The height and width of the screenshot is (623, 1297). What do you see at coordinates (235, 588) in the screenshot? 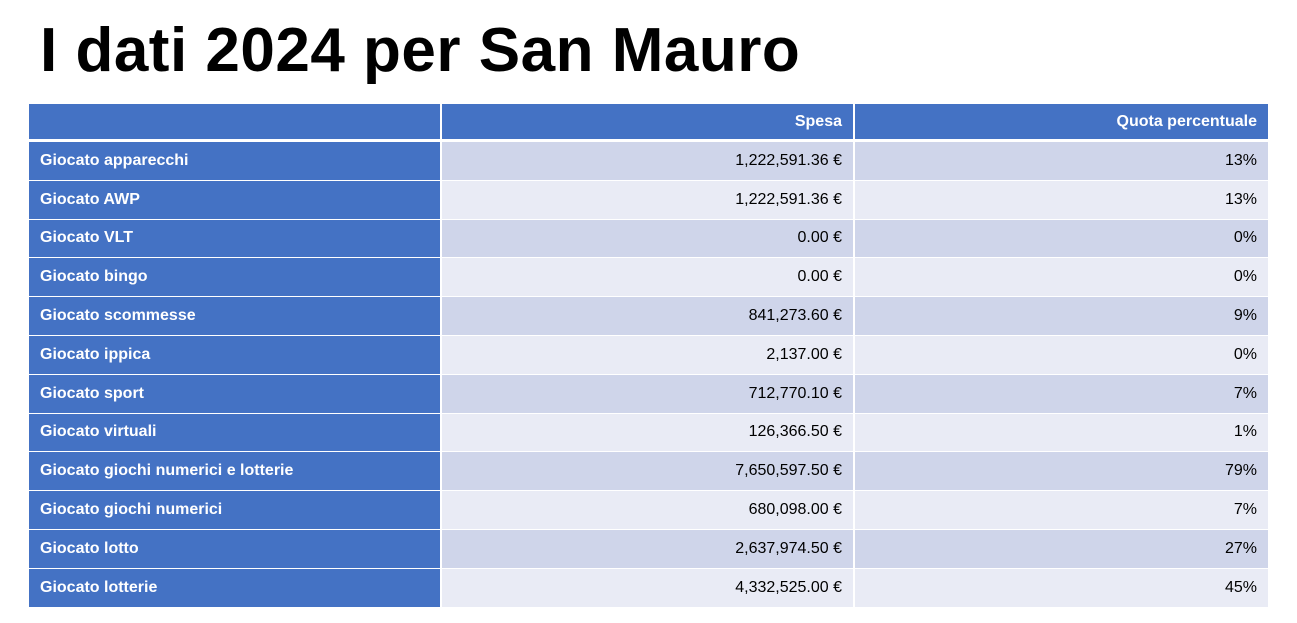
I see `row-label: Giocato lotterie` at bounding box center [235, 588].